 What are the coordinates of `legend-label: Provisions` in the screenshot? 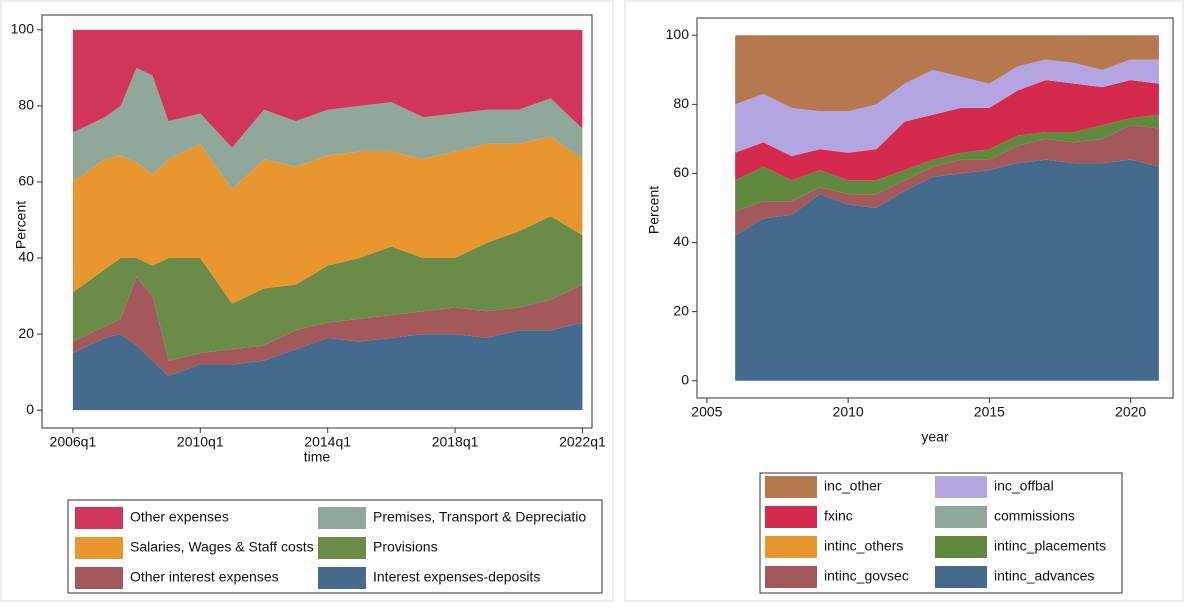 It's located at (405, 547).